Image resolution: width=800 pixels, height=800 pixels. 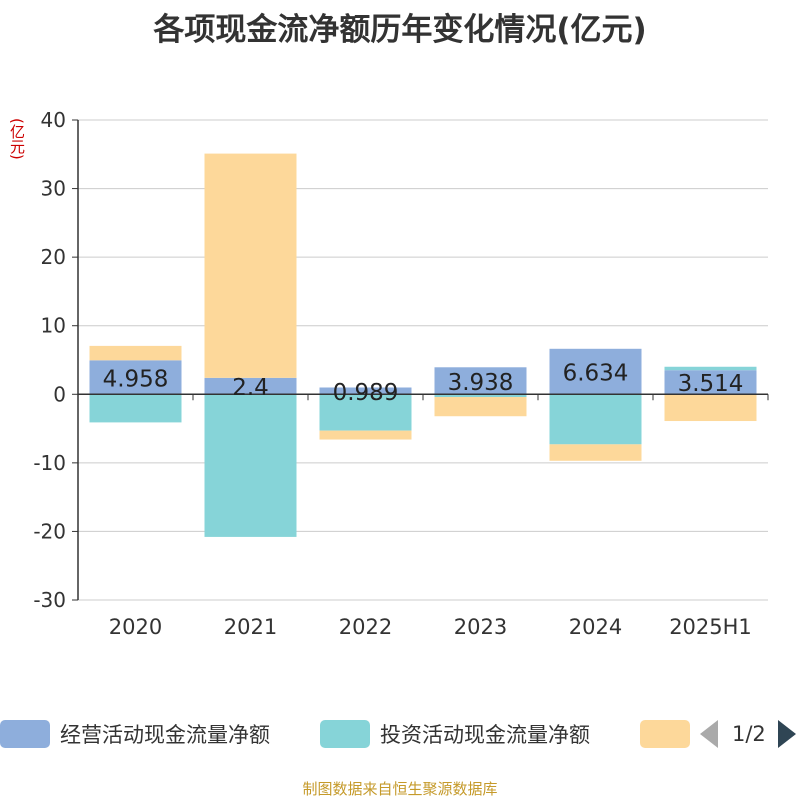 I want to click on data-labels: 4.958 2.4 0.989 3.938 6.634 3.514, so click(x=423, y=383).